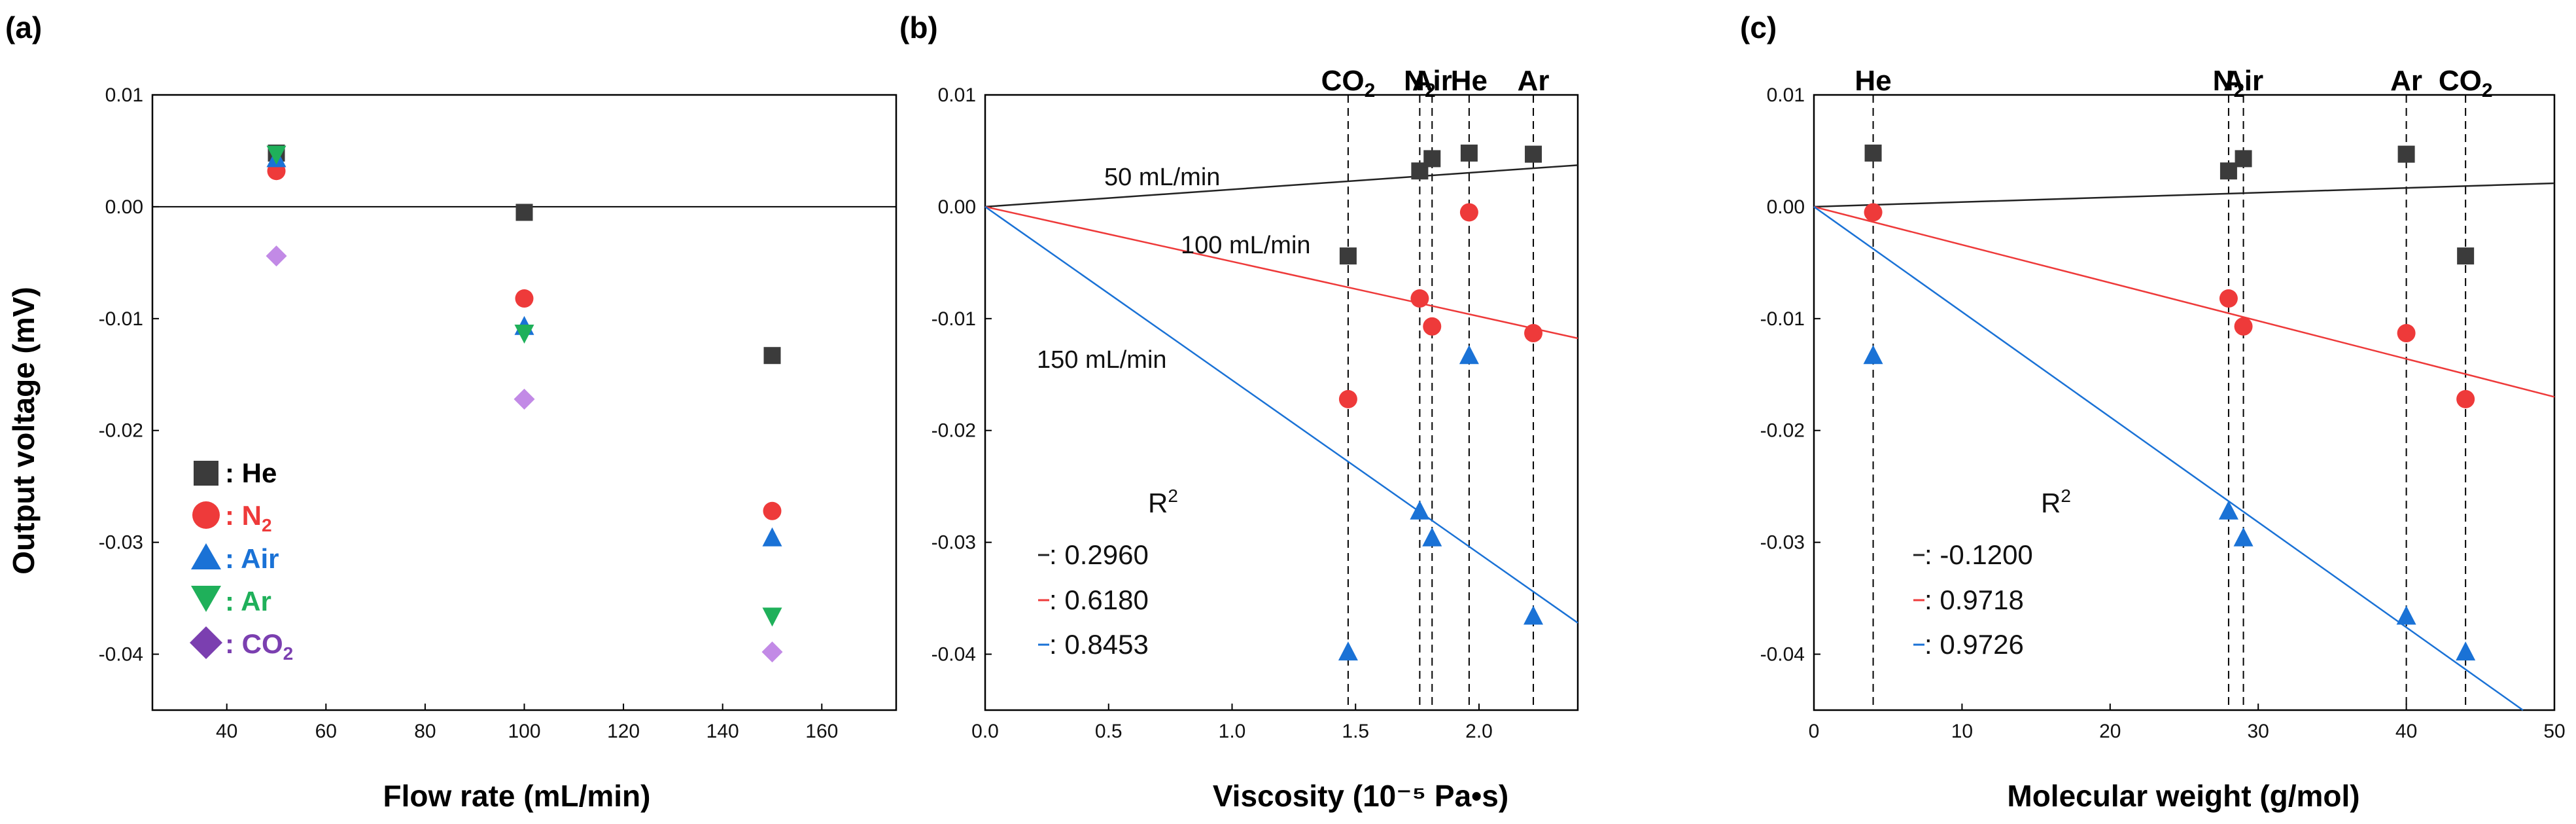 This screenshot has height=824, width=2576. What do you see at coordinates (2183, 796) in the screenshot?
I see `x-axis-title-c: Molecular weight (g/mol)` at bounding box center [2183, 796].